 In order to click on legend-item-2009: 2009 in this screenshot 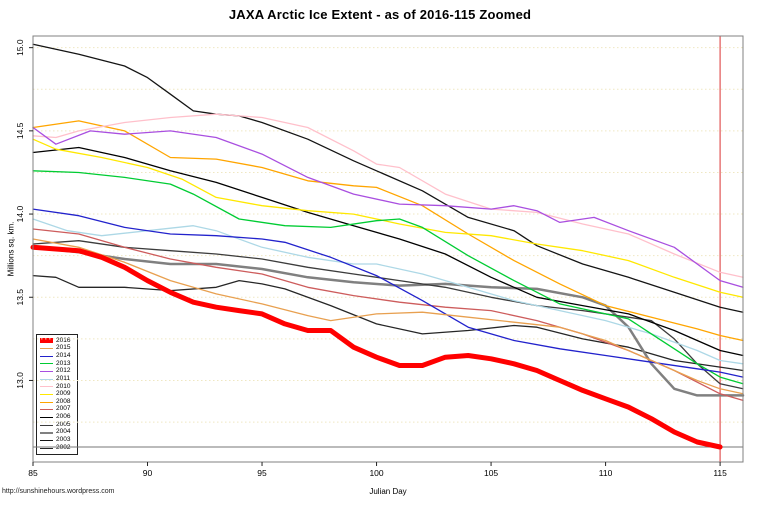, I will do `click(58, 394)`.